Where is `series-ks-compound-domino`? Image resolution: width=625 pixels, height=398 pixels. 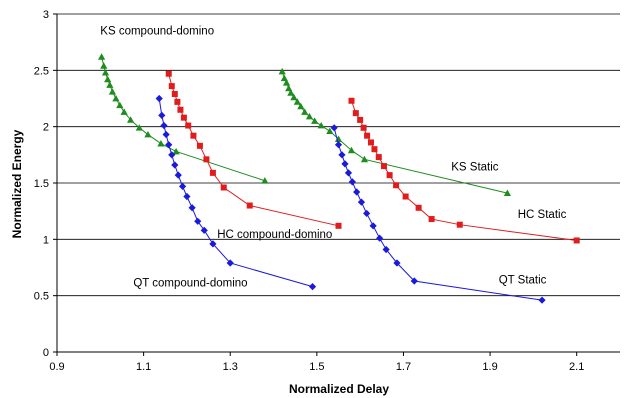
series-ks-compound-domino is located at coordinates (183, 118).